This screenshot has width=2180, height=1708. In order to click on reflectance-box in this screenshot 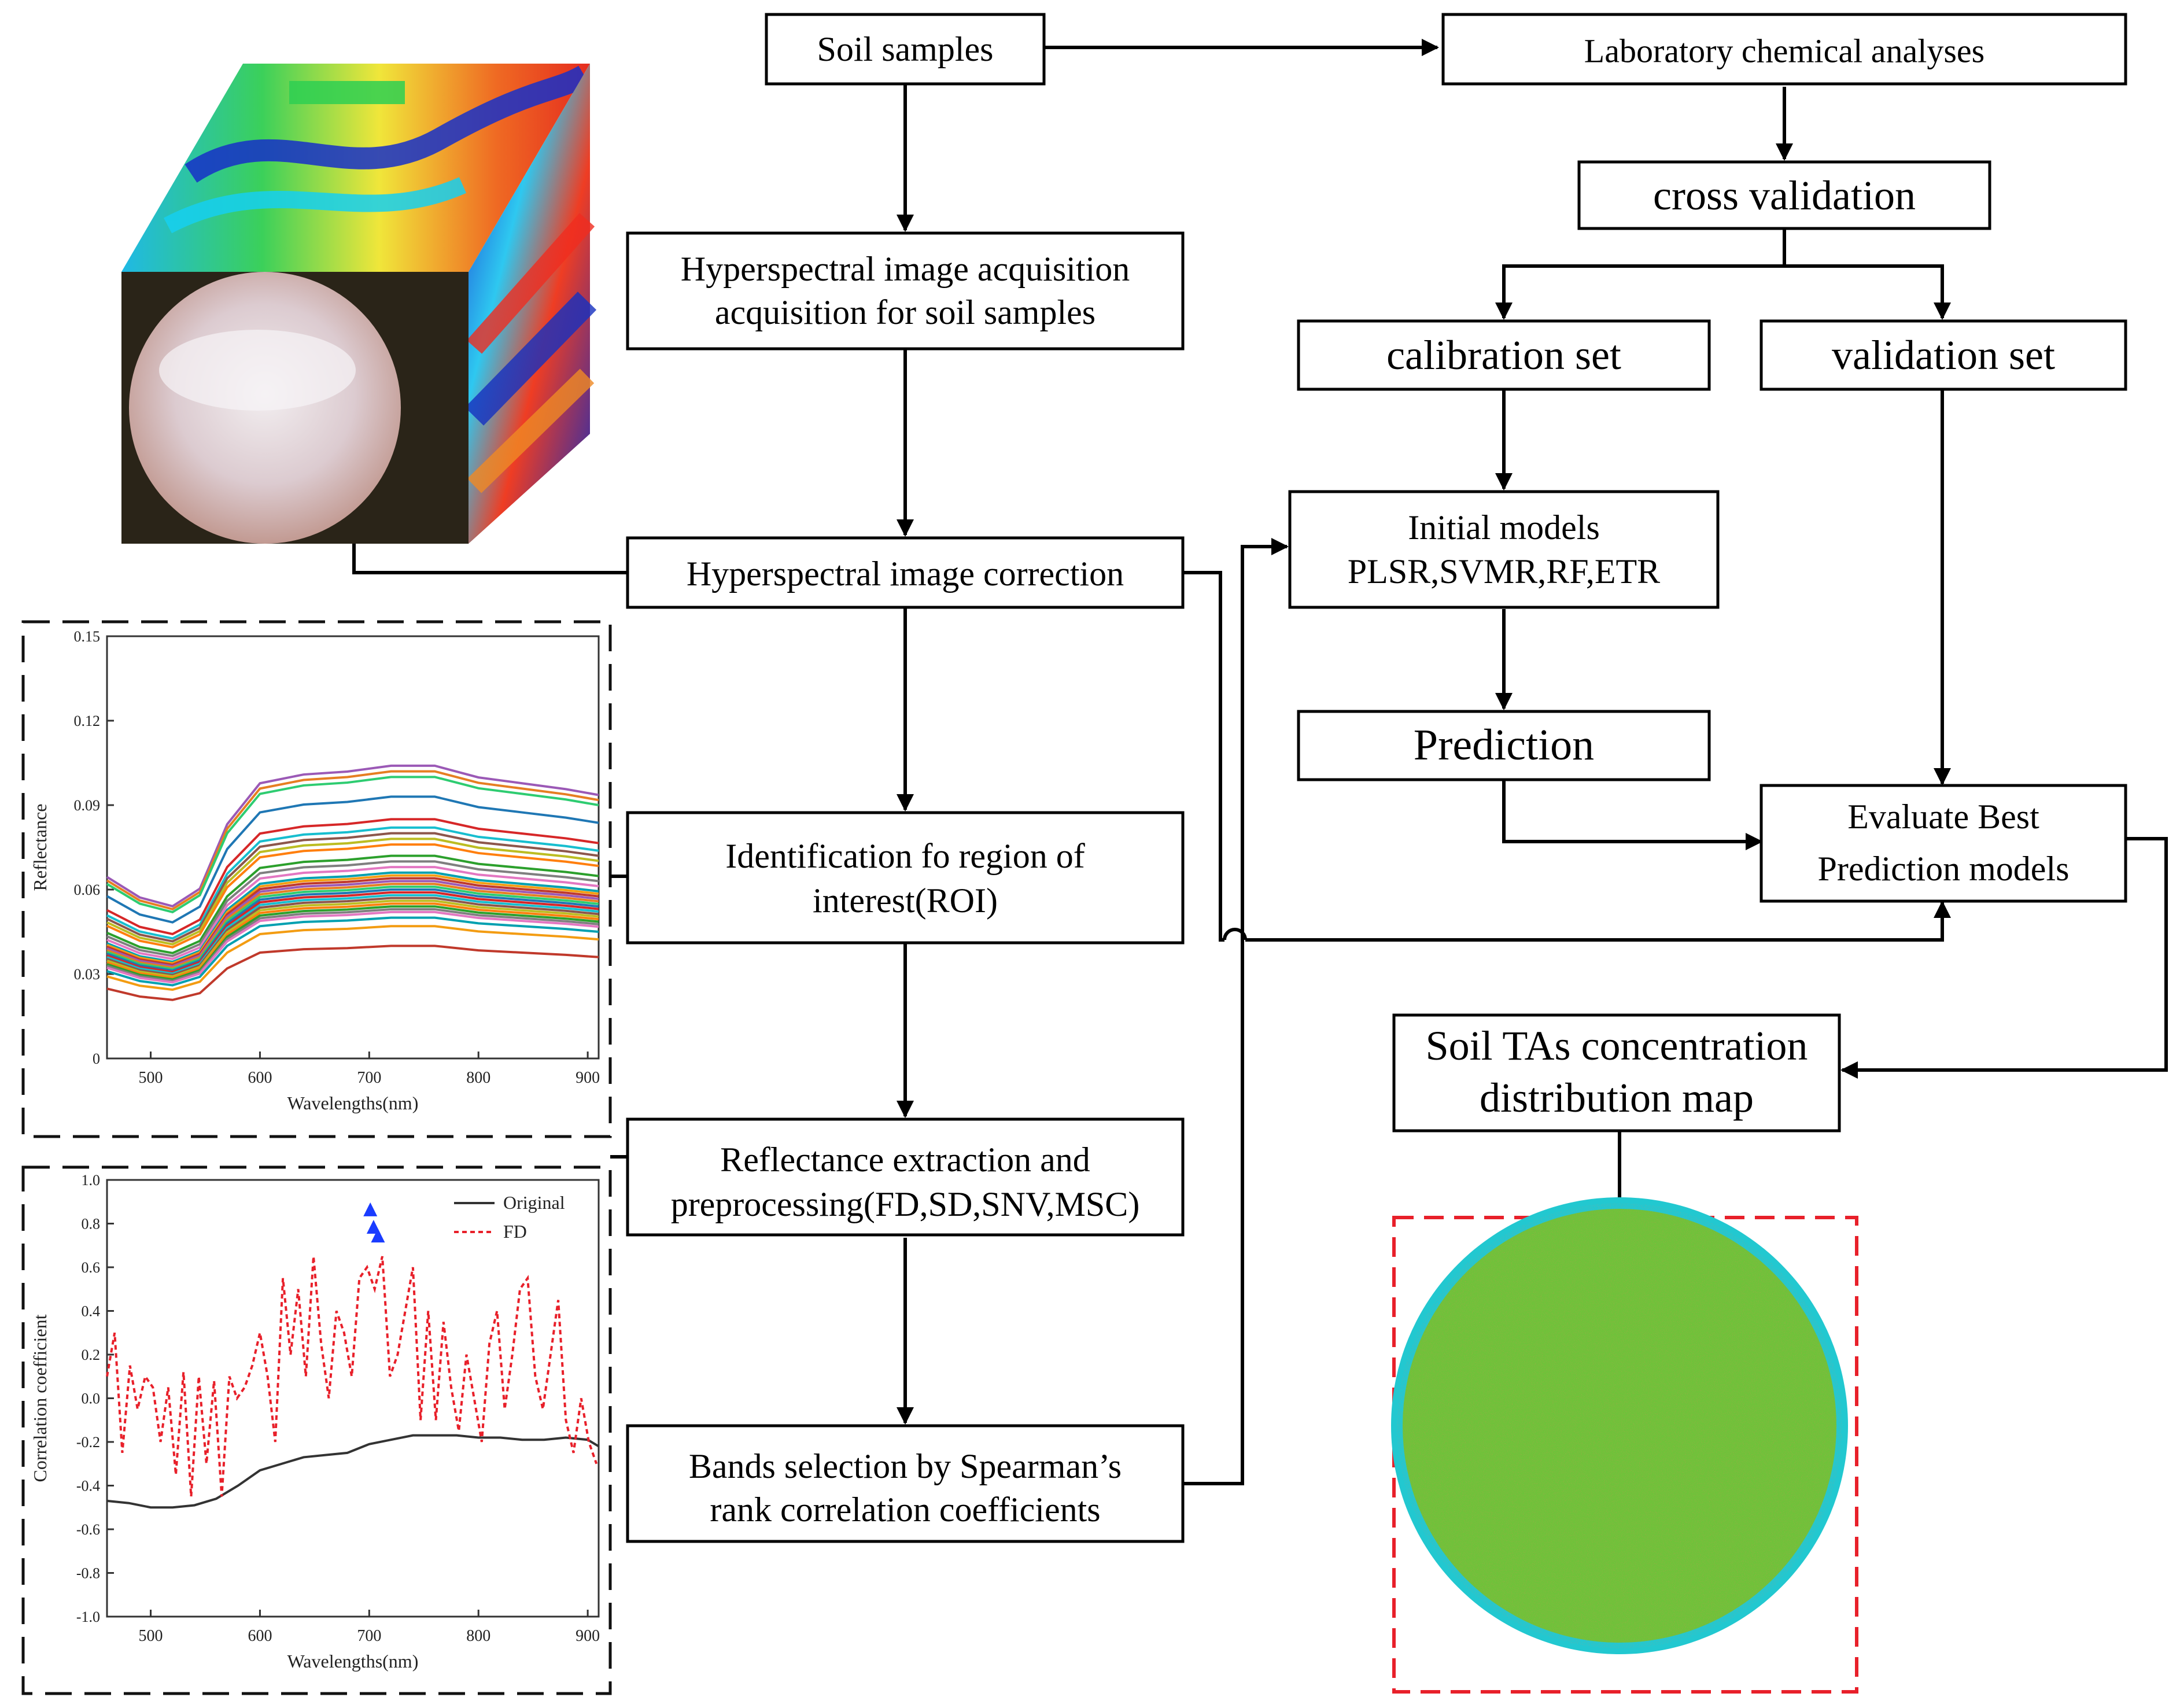, I will do `click(905, 1177)`.